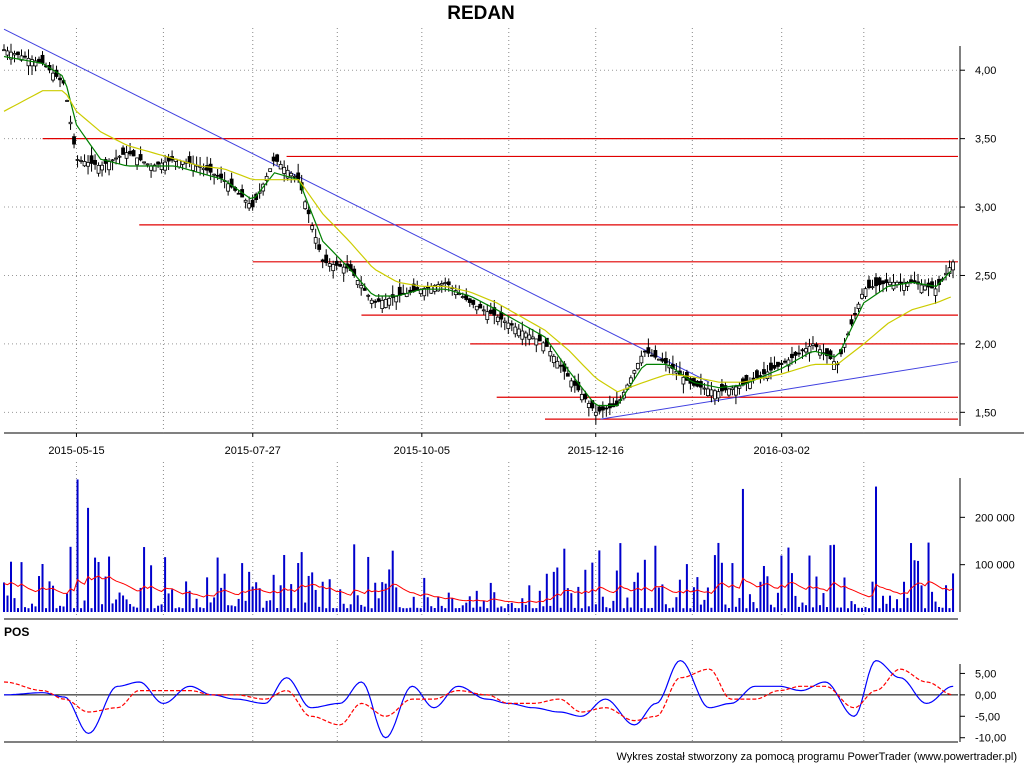  Describe the element at coordinates (782, 451) in the screenshot. I see `x-tick-label: 2016-03-02` at that location.